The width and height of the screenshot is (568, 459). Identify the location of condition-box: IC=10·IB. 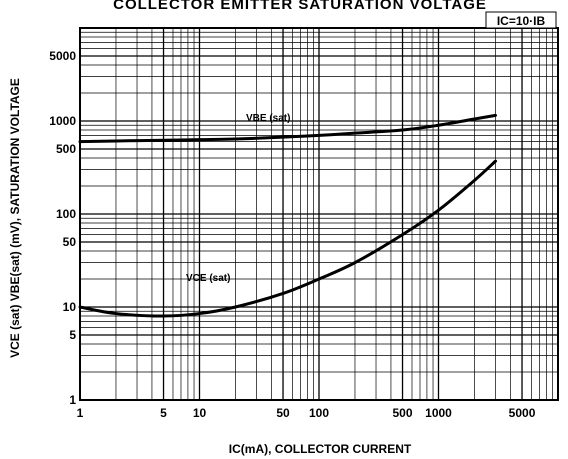
(521, 20).